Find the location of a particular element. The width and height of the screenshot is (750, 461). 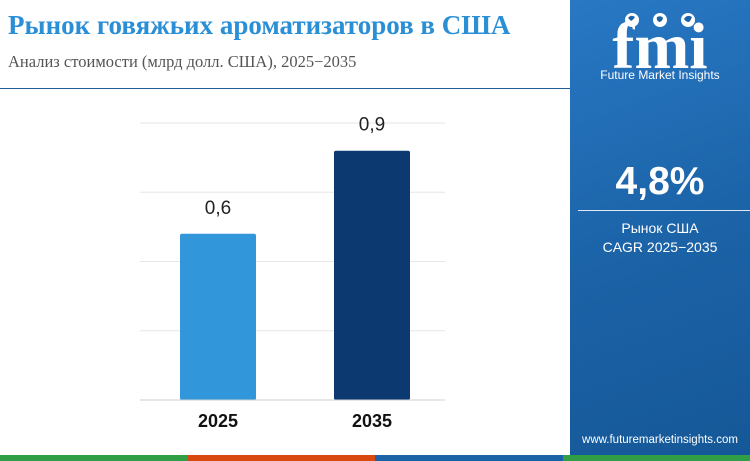

page-title: Рынок говяжьих ароматизаторов в США is located at coordinates (259, 25).